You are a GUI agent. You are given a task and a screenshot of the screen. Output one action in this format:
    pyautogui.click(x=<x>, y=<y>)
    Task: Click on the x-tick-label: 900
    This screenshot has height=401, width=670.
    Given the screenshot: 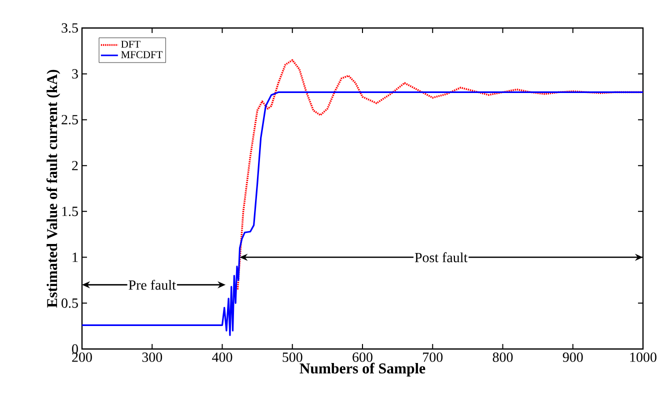 What is the action you would take?
    pyautogui.click(x=572, y=357)
    